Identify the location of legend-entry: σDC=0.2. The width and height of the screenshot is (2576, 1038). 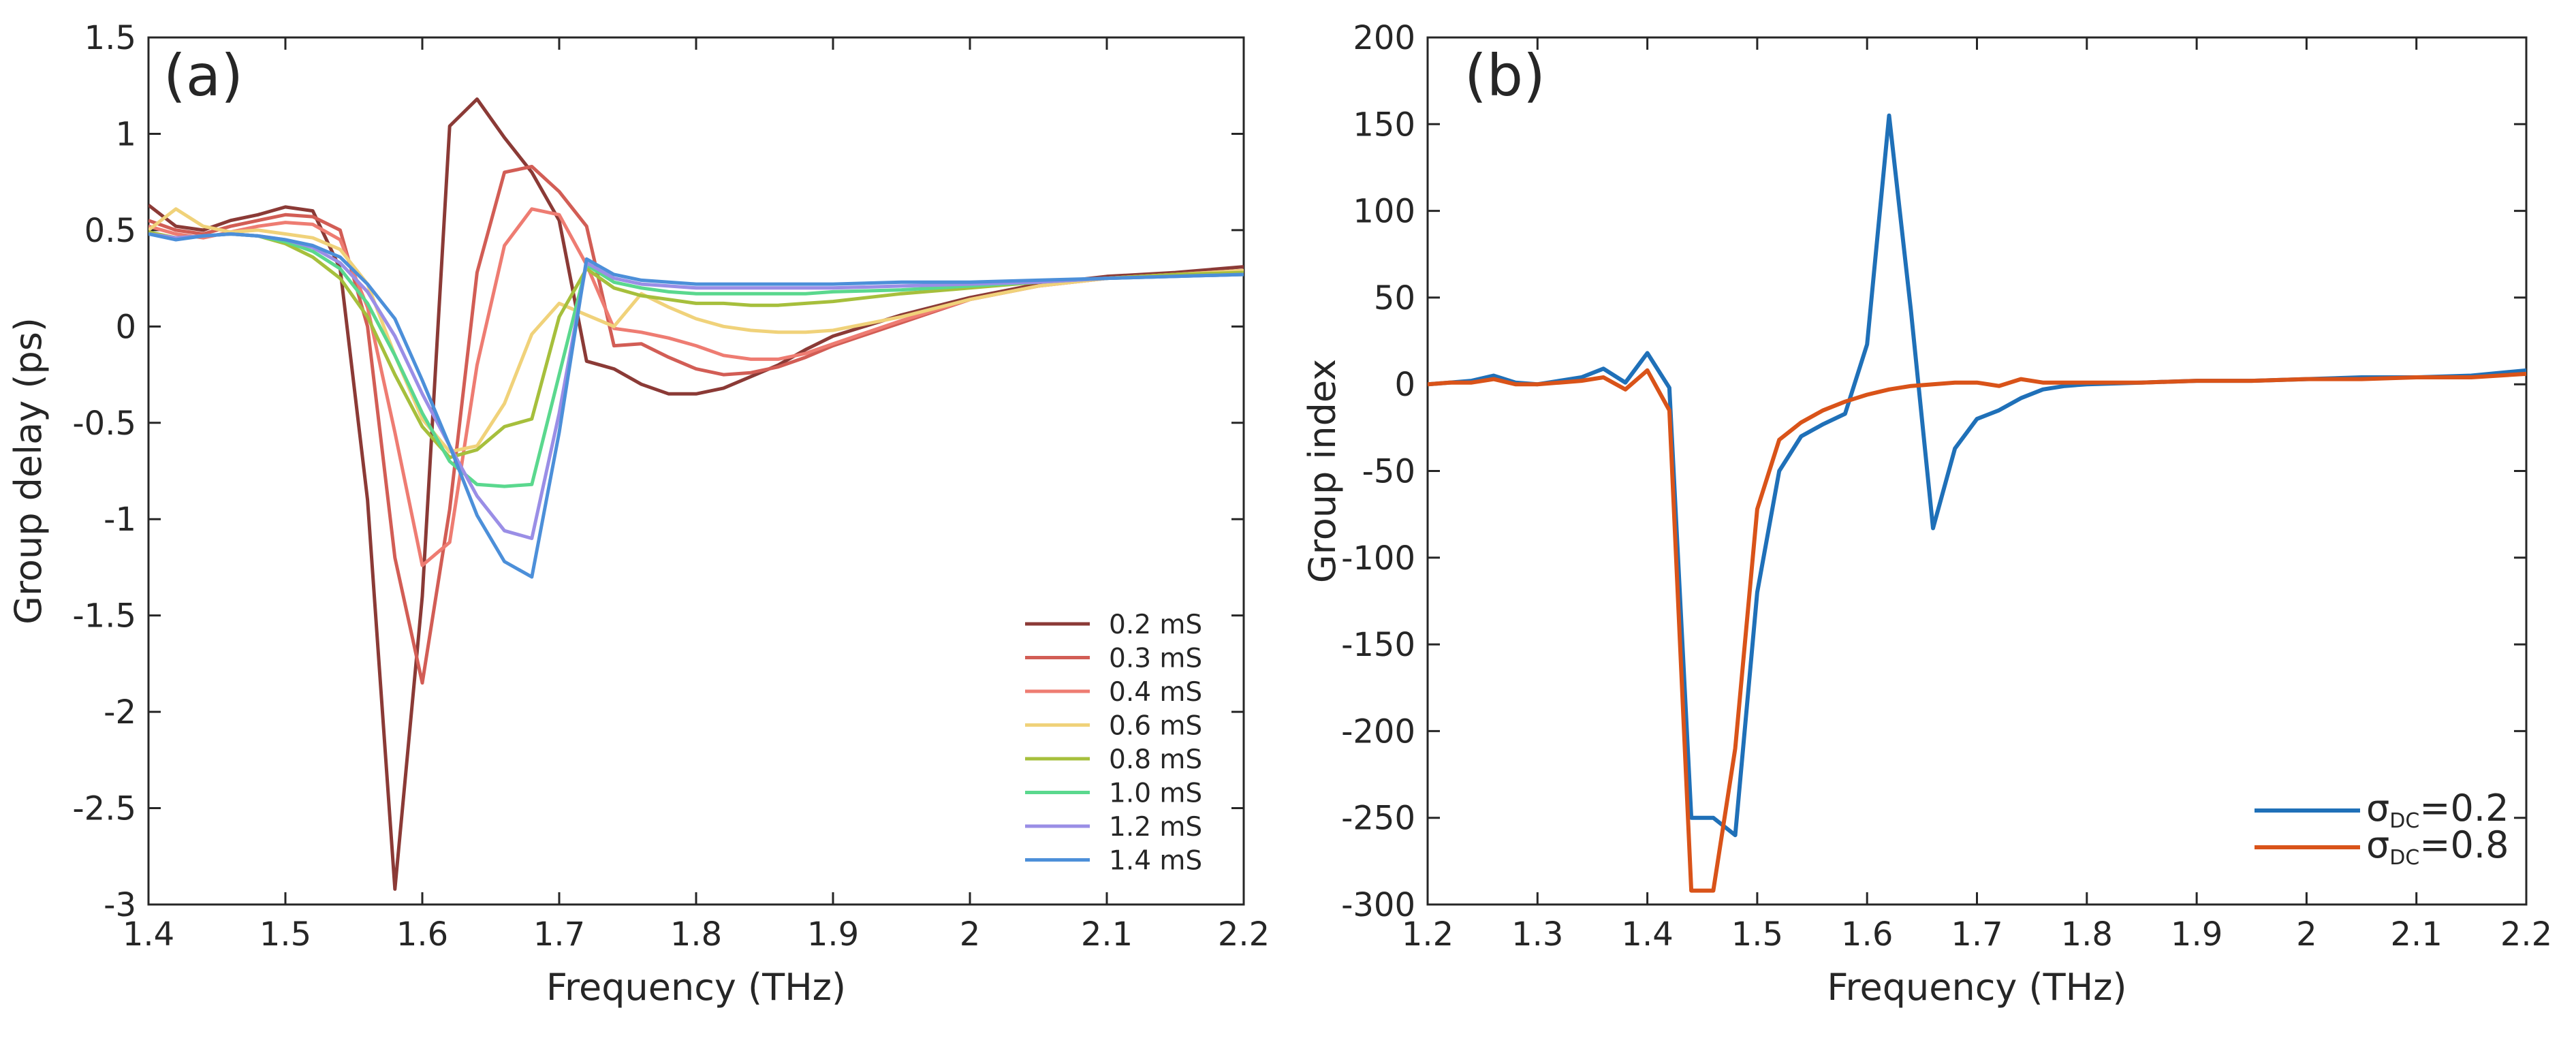
(2437, 810).